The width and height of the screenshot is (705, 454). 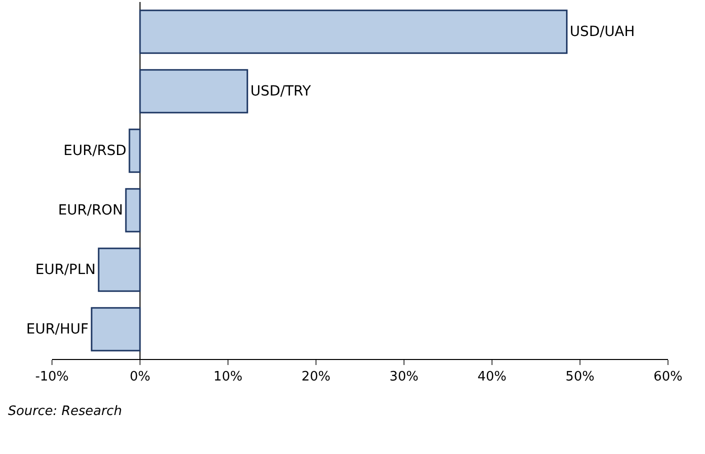 I want to click on x-tick-label: -10%, so click(x=52, y=377).